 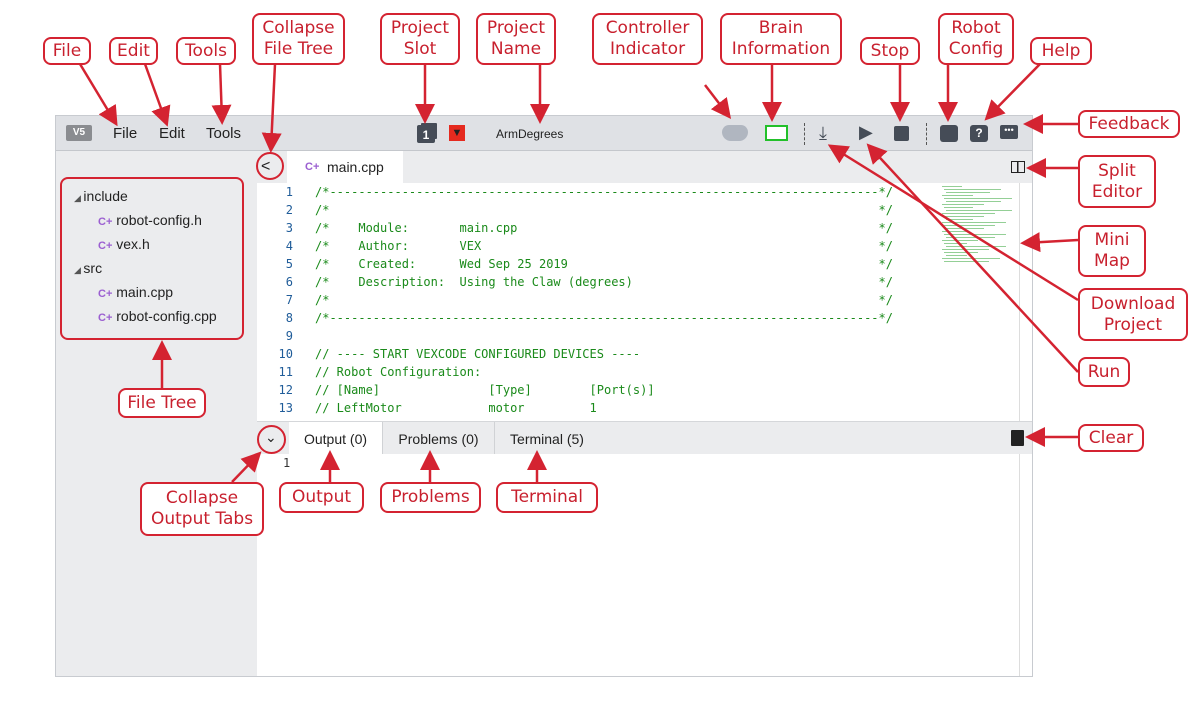 What do you see at coordinates (152, 258) in the screenshot?
I see `file-tree-highlight` at bounding box center [152, 258].